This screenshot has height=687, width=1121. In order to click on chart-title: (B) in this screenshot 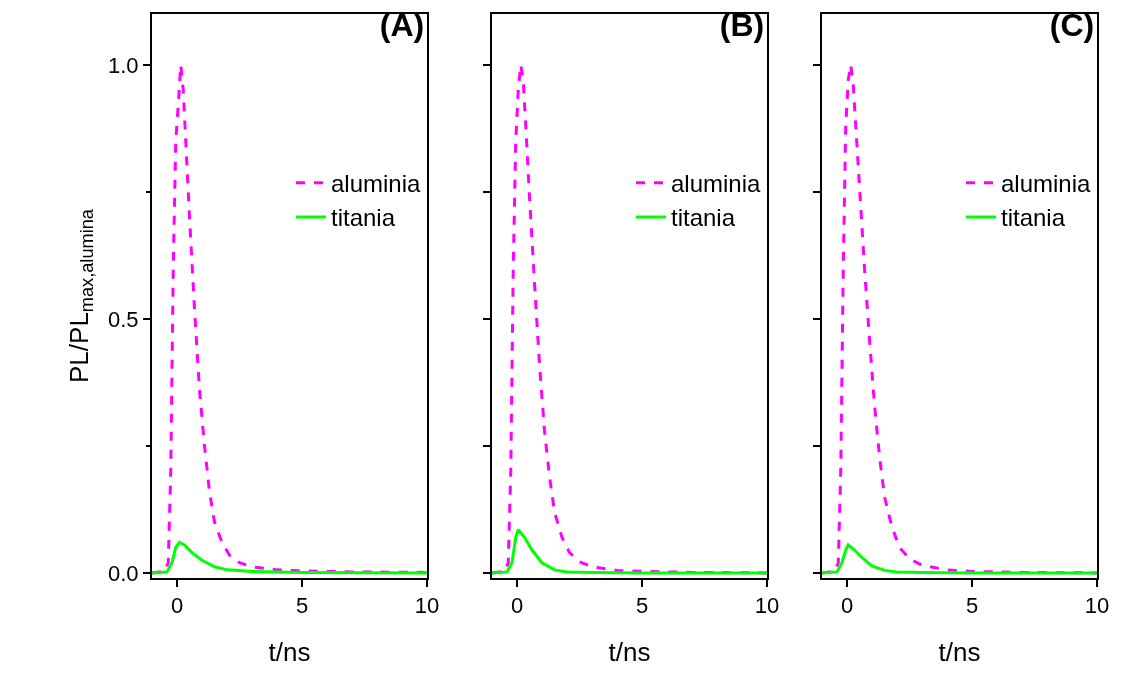, I will do `click(742, 25)`.